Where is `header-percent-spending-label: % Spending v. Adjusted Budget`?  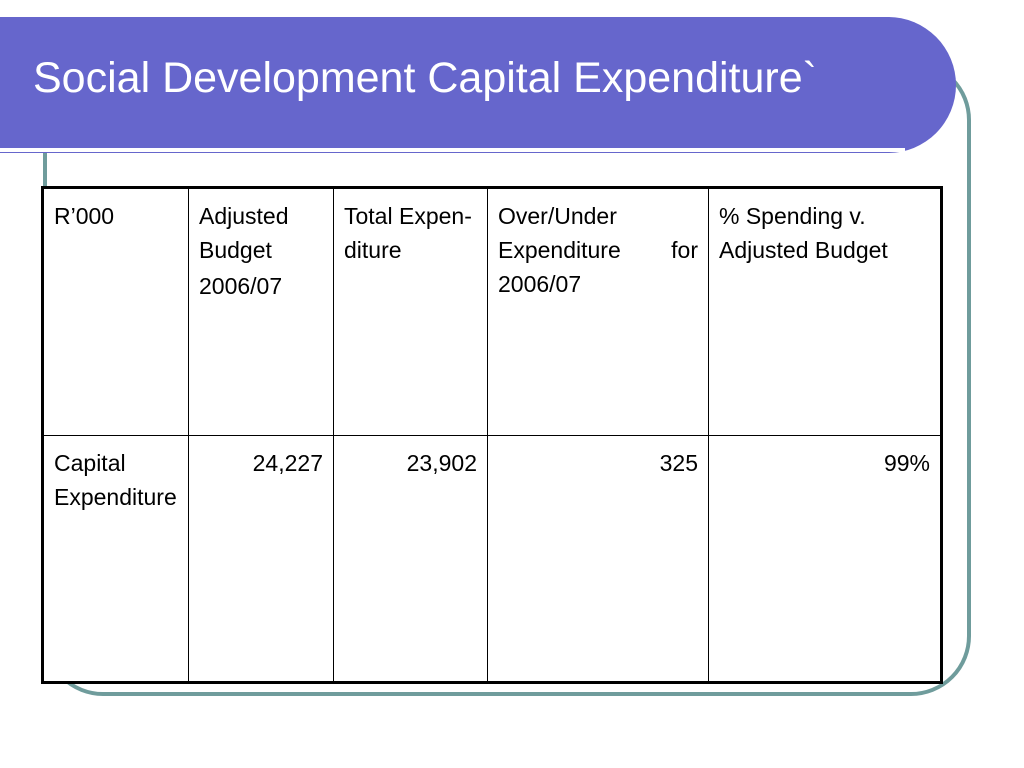
header-percent-spending-label: % Spending v. Adjusted Budget is located at coordinates (803, 233).